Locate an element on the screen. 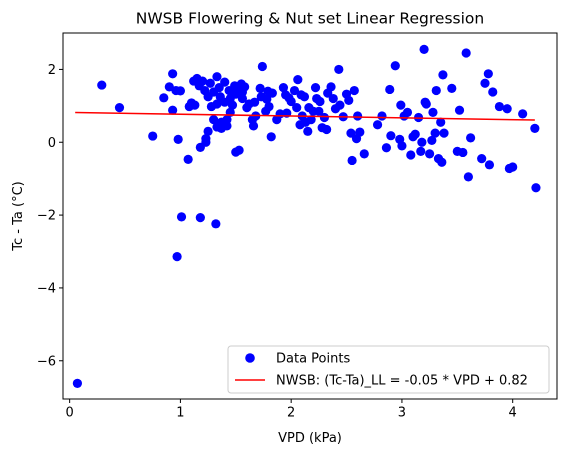  y-tick-label: −6 is located at coordinates (46, 361).